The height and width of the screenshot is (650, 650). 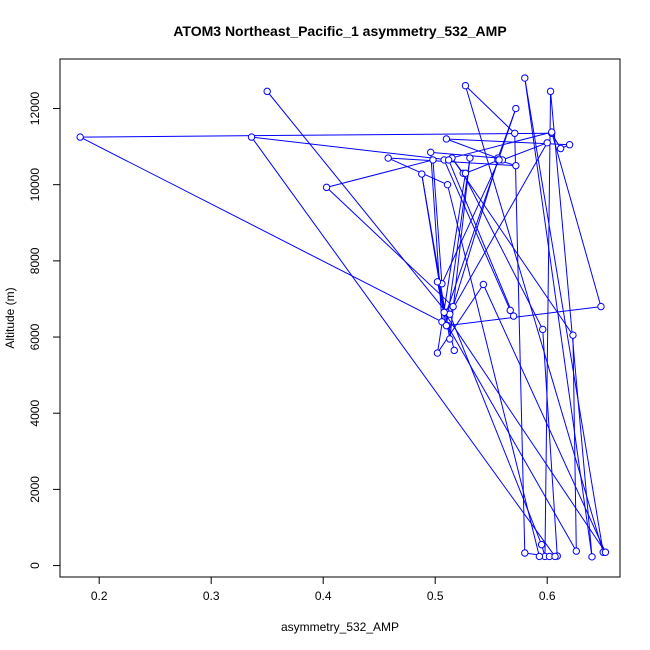 What do you see at coordinates (99, 596) in the screenshot?
I see `x-tick-label: 0.2` at bounding box center [99, 596].